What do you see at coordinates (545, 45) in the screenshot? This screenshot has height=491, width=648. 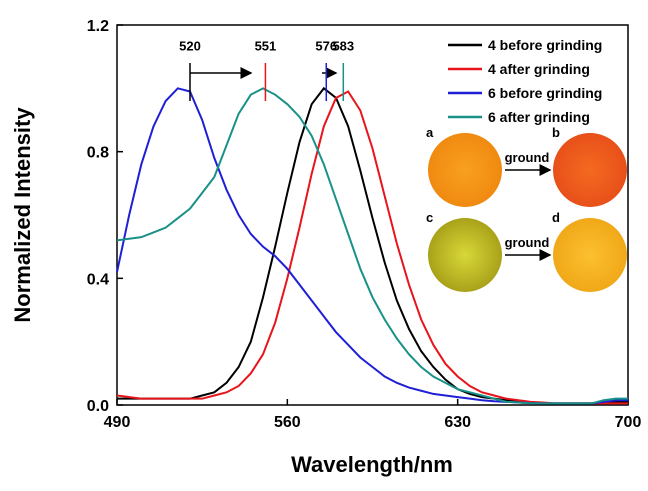 I see `legend-label: 4 before grinding` at bounding box center [545, 45].